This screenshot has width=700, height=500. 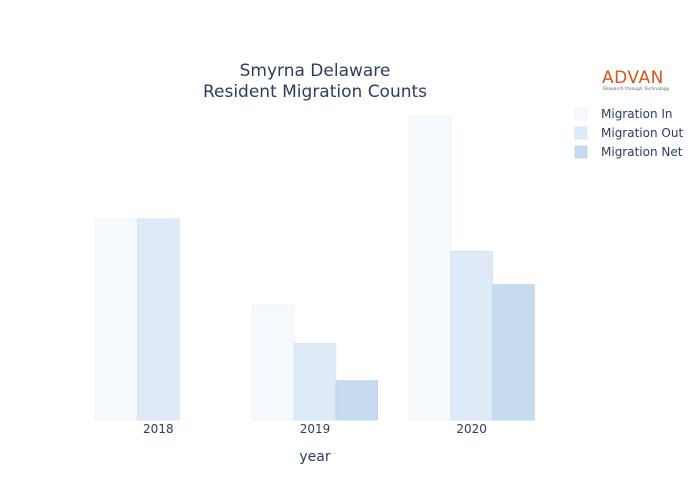 What do you see at coordinates (116, 319) in the screenshot?
I see `bar-migration-in-2018` at bounding box center [116, 319].